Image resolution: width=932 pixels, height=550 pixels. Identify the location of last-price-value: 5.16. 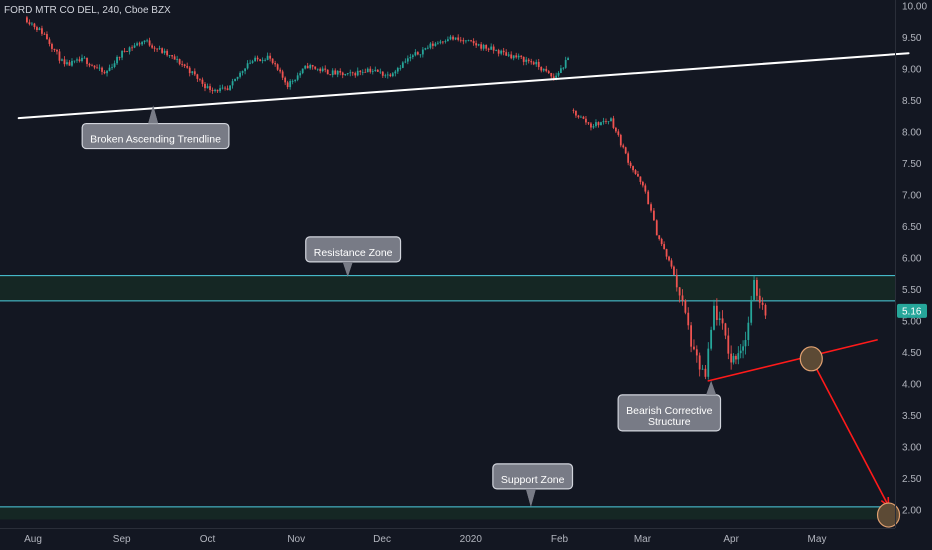
(912, 311).